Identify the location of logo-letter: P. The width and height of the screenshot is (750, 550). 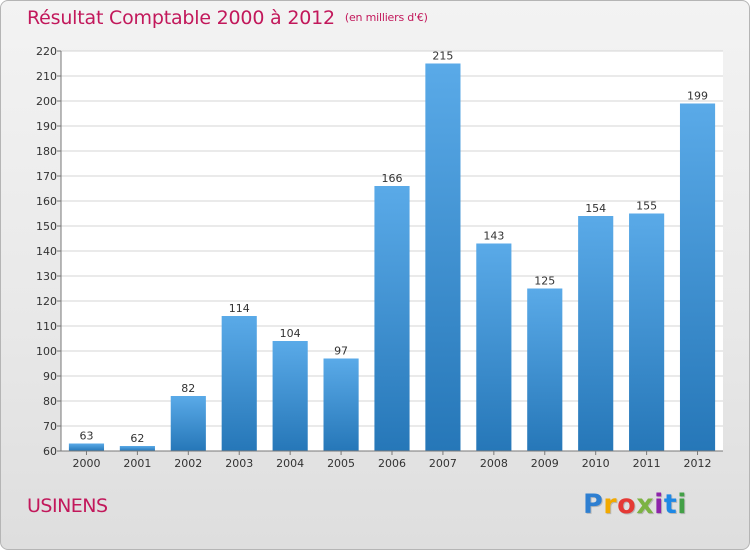
(593, 504).